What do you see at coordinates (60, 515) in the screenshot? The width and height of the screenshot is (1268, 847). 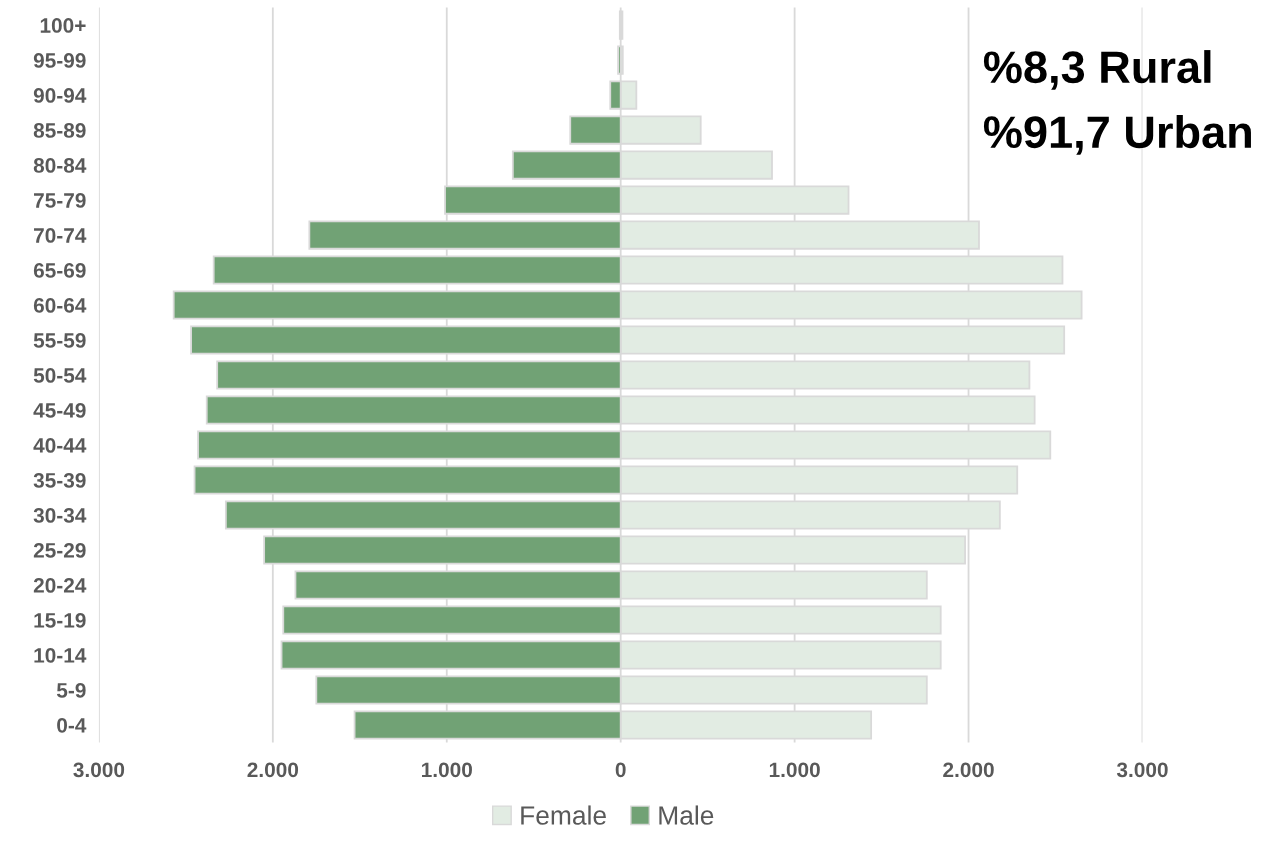 I see `y-tick-label: 30-34` at bounding box center [60, 515].